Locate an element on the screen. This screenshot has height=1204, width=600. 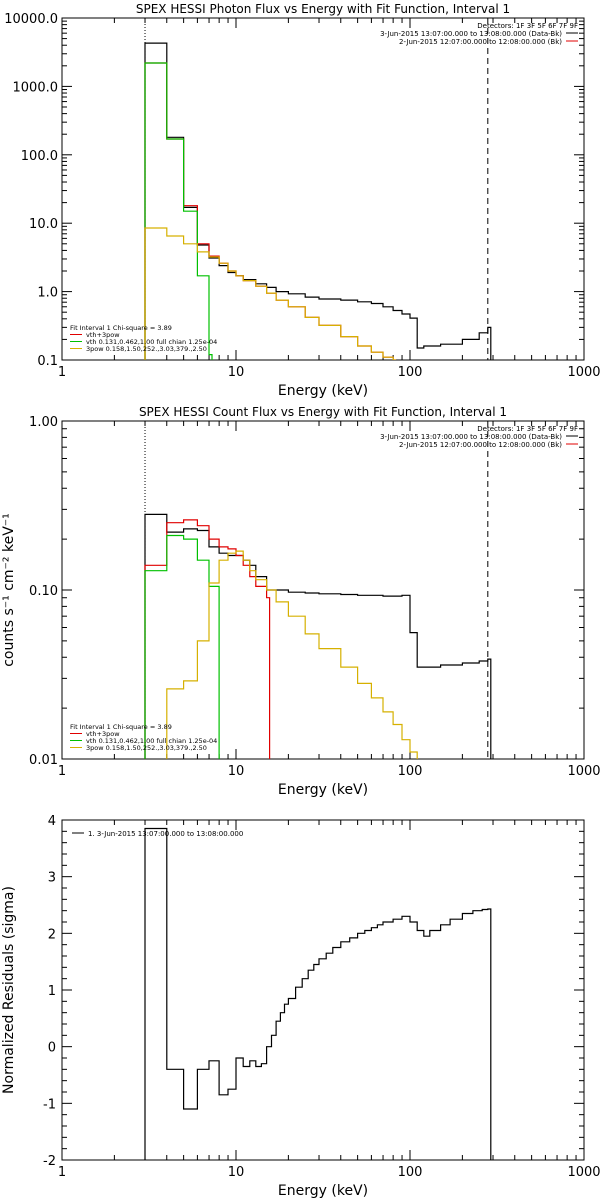
residual-xtick-label: 10 is located at coordinates (236, 1172).